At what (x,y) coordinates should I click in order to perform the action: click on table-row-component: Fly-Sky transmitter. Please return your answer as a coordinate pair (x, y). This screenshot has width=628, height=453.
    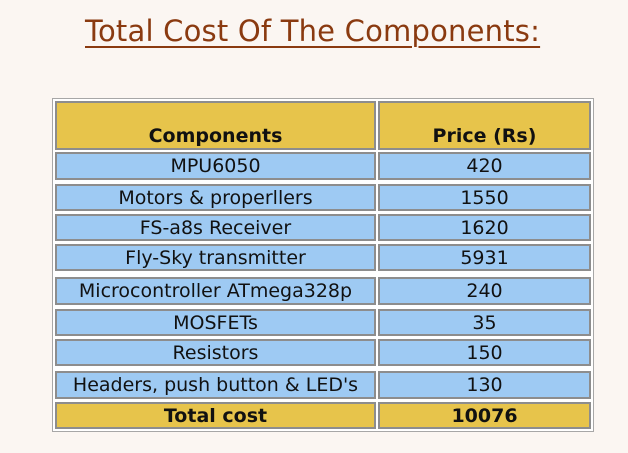
    Looking at the image, I should click on (215, 257).